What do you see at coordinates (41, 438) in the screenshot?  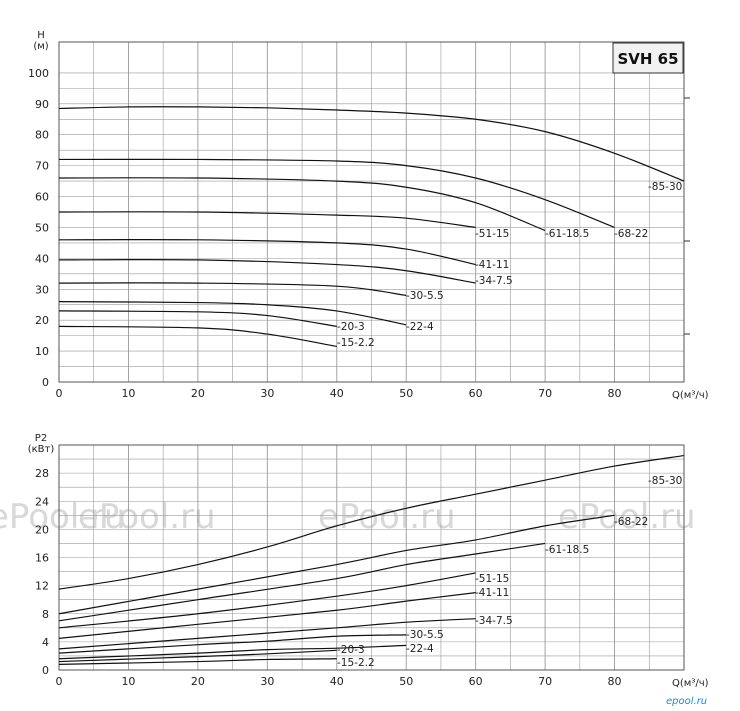 I see `y-axis-label: P2` at bounding box center [41, 438].